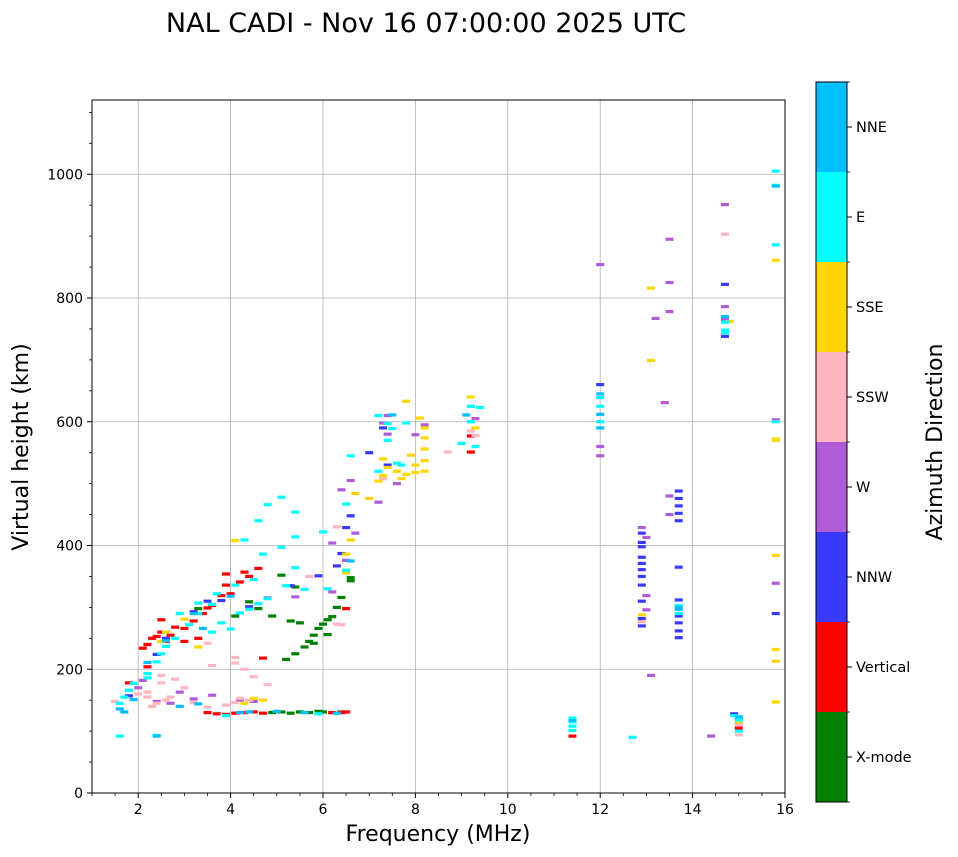  What do you see at coordinates (600, 810) in the screenshot?
I see `x-tick-label: 12` at bounding box center [600, 810].